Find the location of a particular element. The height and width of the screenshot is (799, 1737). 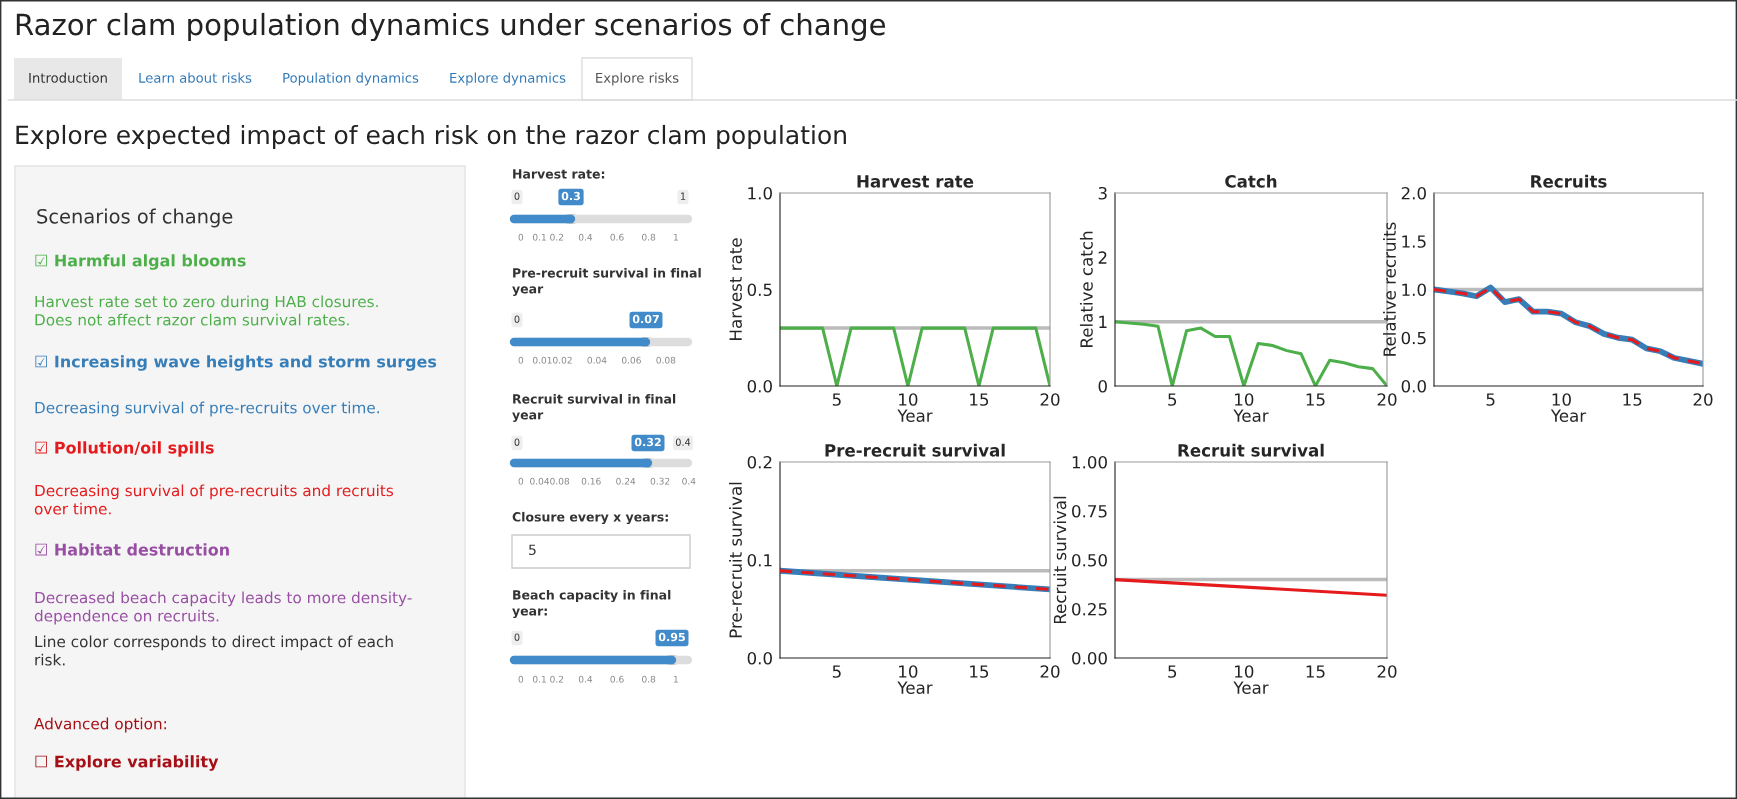

text: 0.32 is located at coordinates (647, 442).